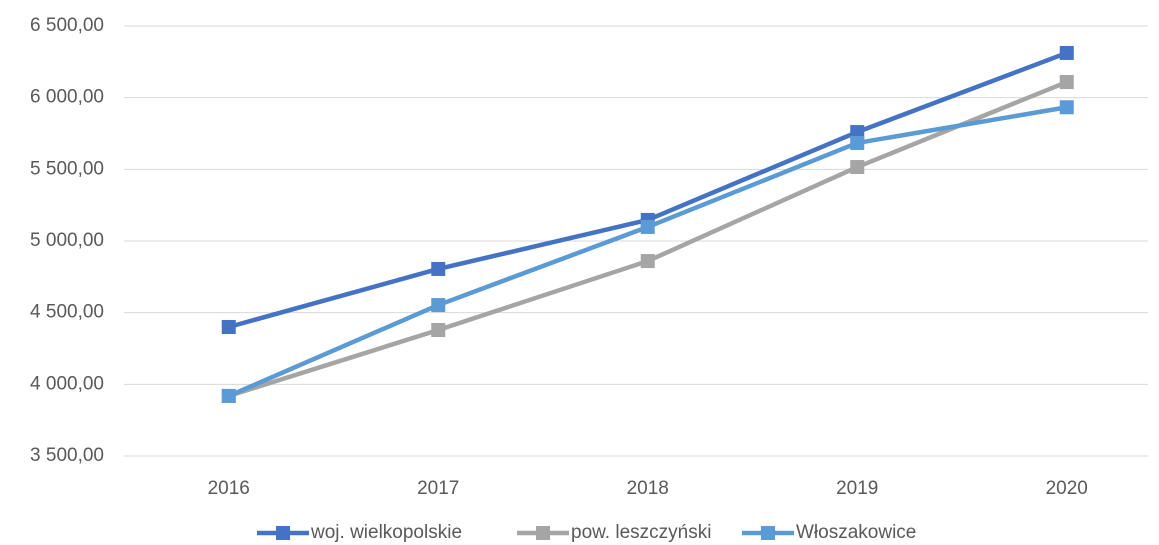 This screenshot has width=1159, height=545. What do you see at coordinates (857, 488) in the screenshot?
I see `x-tick-label: 2019` at bounding box center [857, 488].